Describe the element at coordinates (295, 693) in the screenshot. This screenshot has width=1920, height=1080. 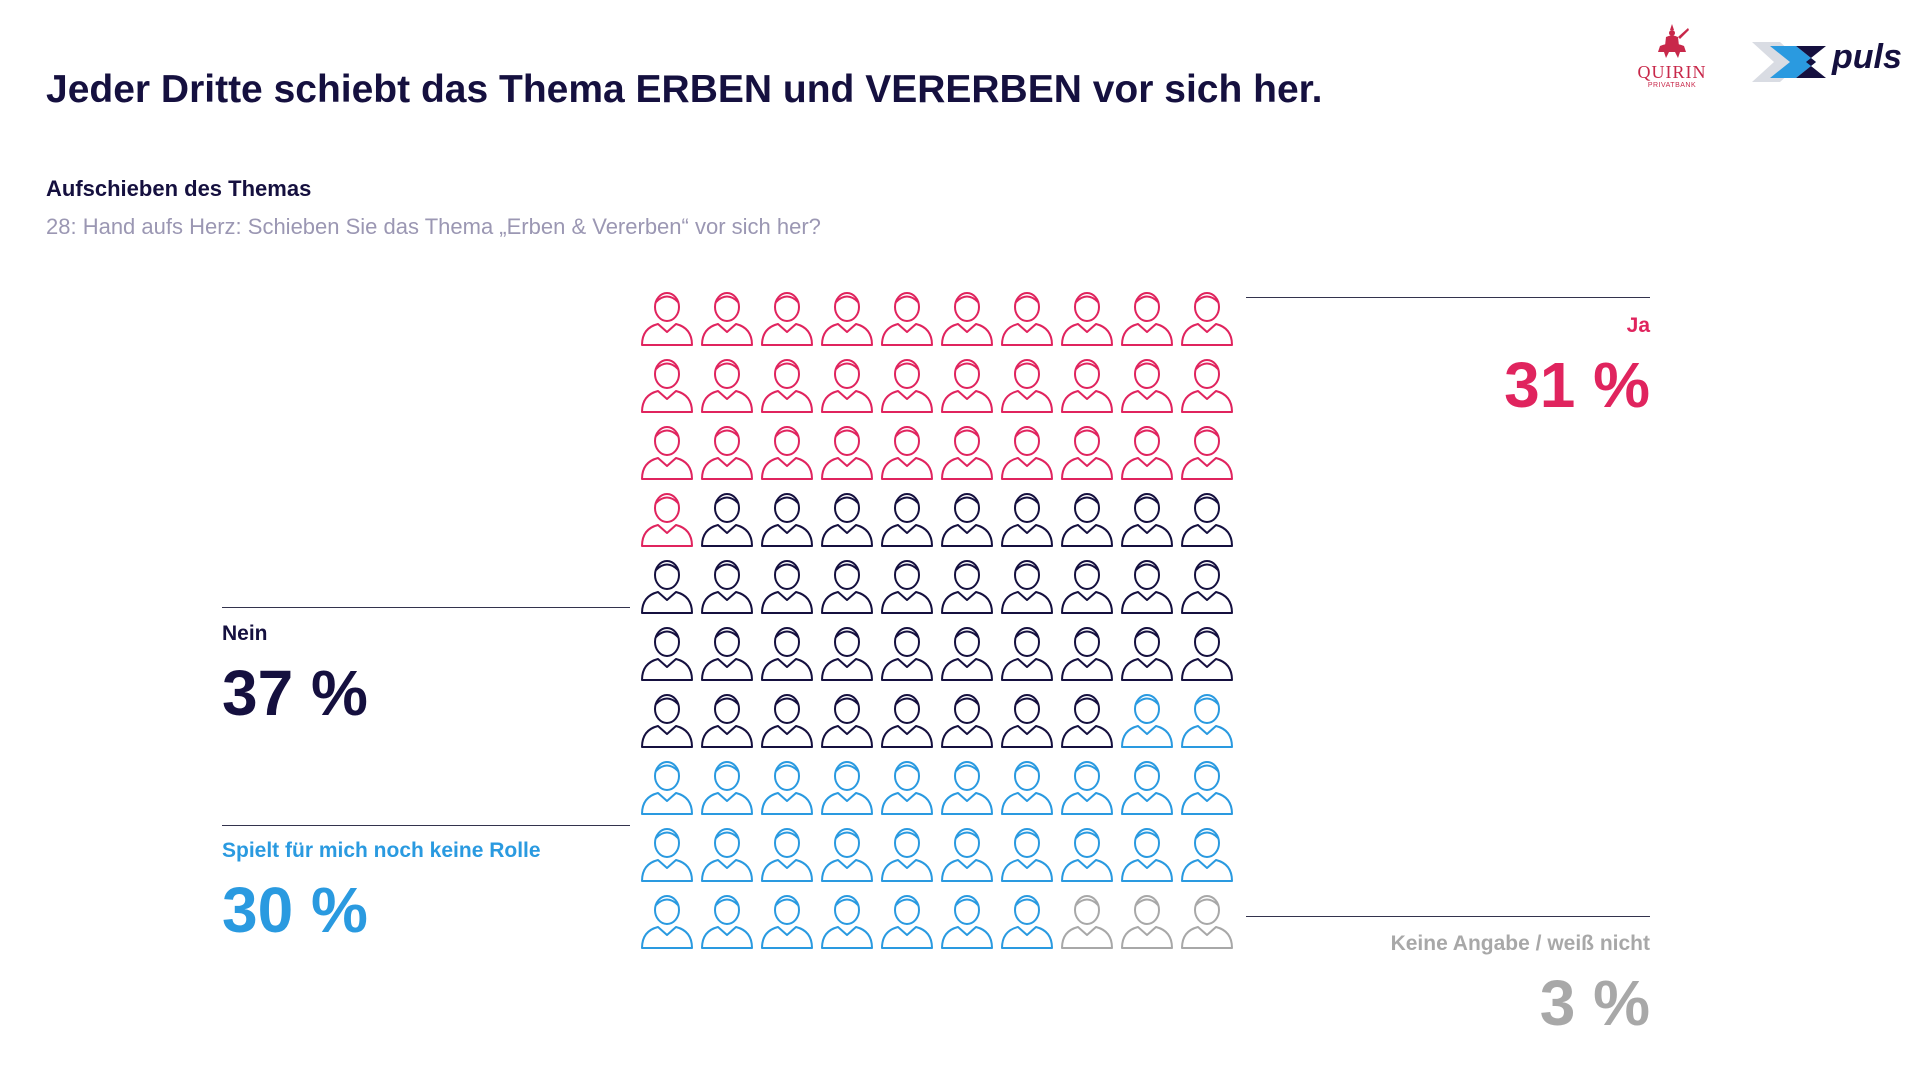
I see `value-nein: 37 %` at that location.